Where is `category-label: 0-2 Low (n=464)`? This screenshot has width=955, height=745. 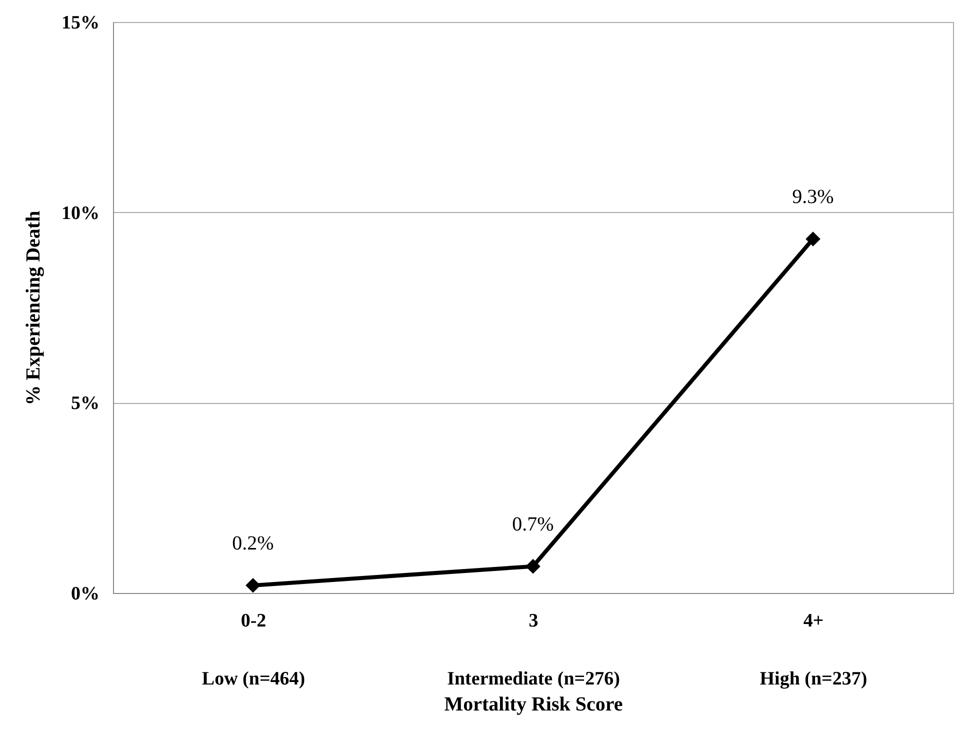
category-label: 0-2 Low (n=464) is located at coordinates (254, 650).